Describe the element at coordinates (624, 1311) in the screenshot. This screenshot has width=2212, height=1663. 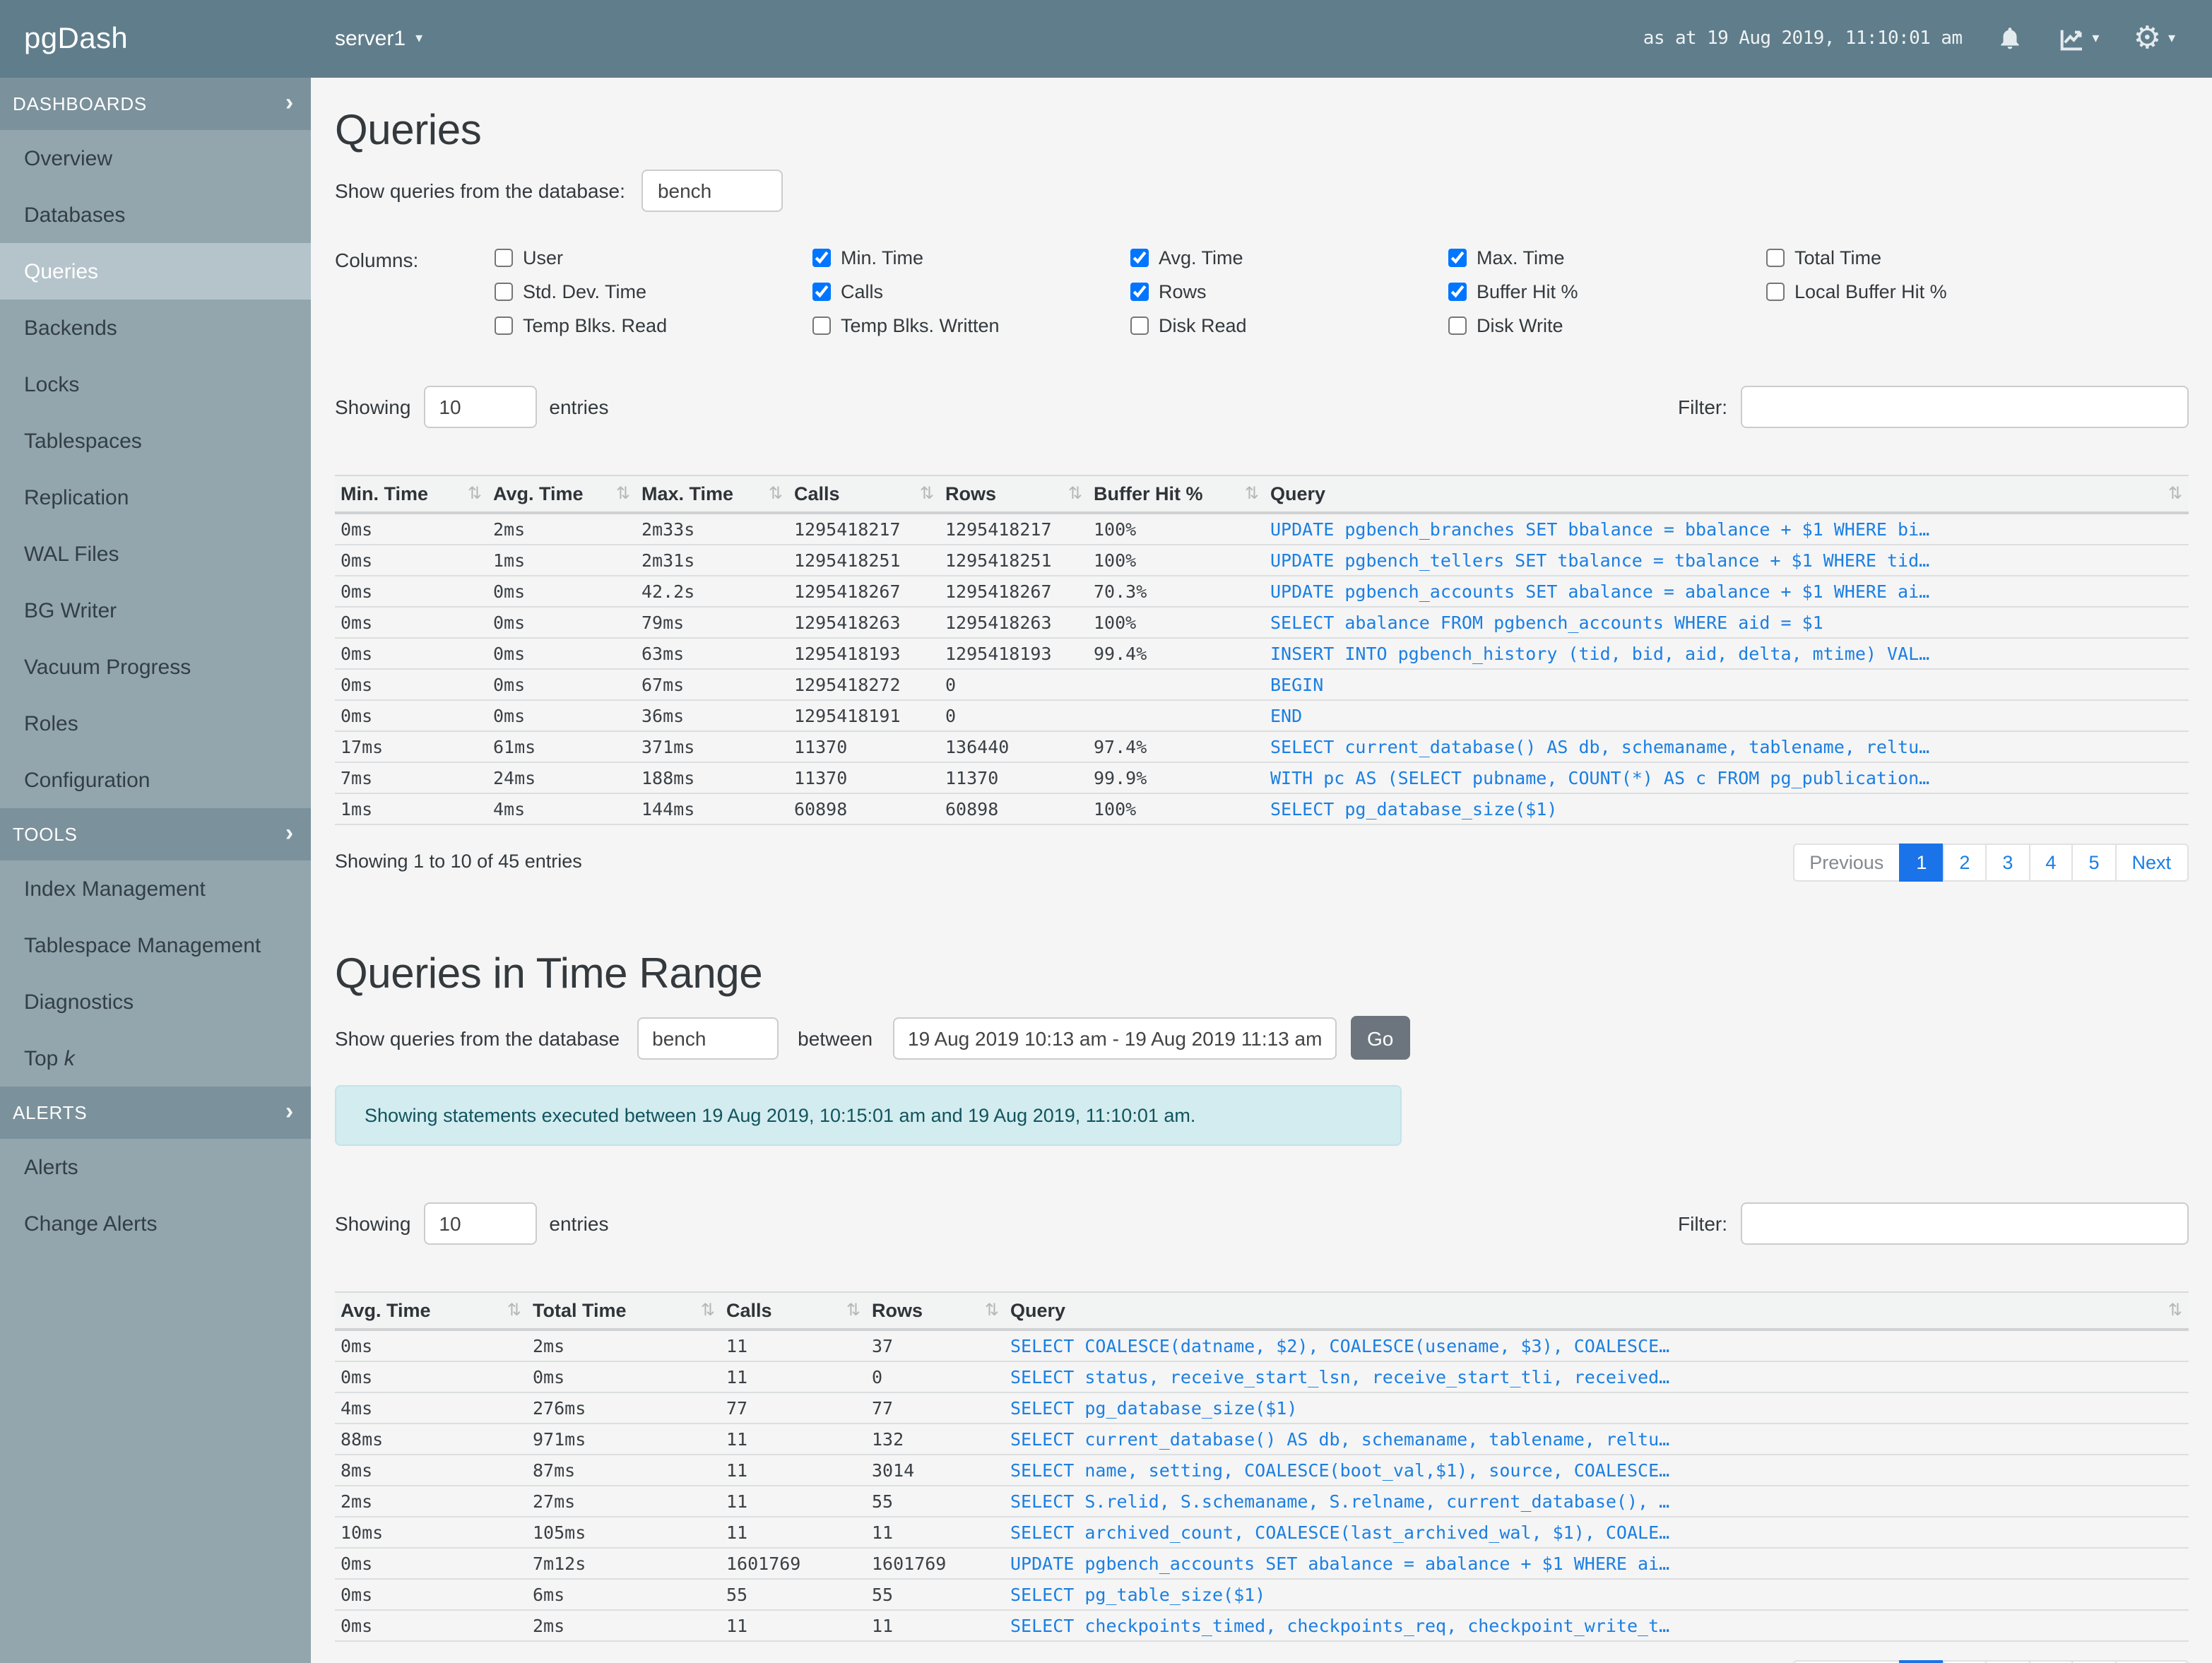
I see `column-header: Total Time` at that location.